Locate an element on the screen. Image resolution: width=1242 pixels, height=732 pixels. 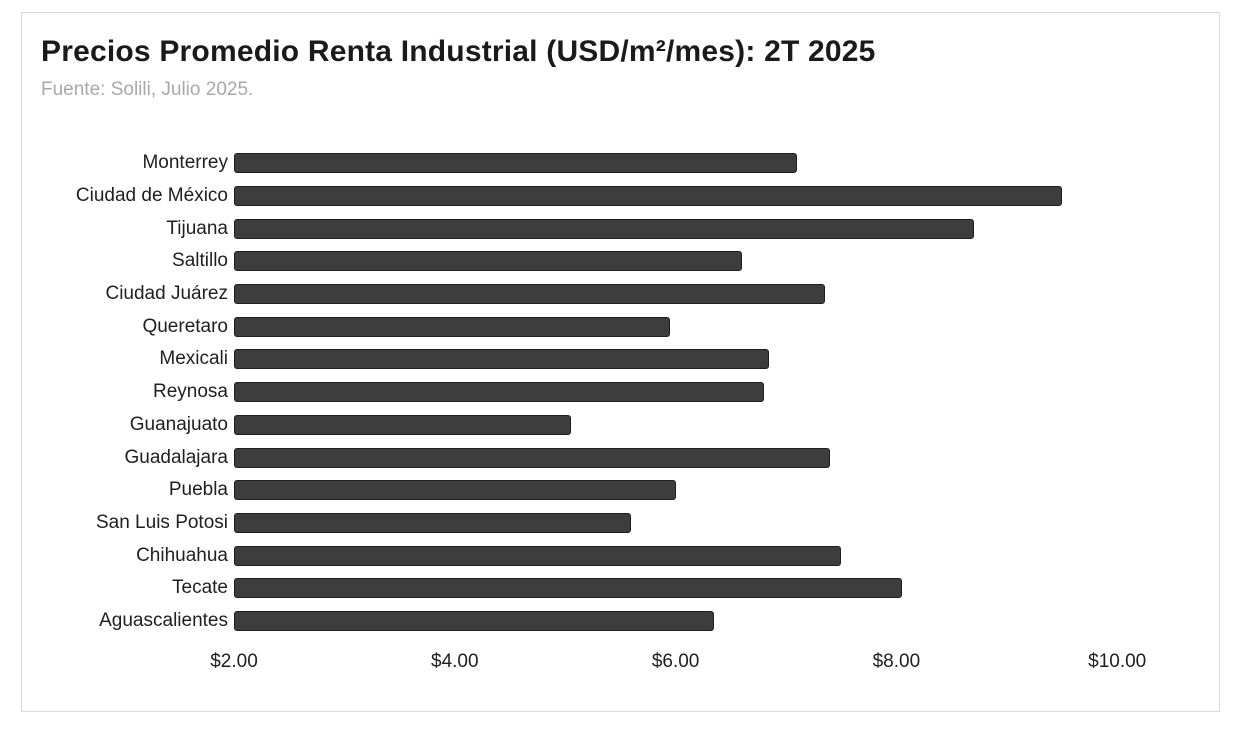
bar-row: Ciudad de México is located at coordinates (623, 196).